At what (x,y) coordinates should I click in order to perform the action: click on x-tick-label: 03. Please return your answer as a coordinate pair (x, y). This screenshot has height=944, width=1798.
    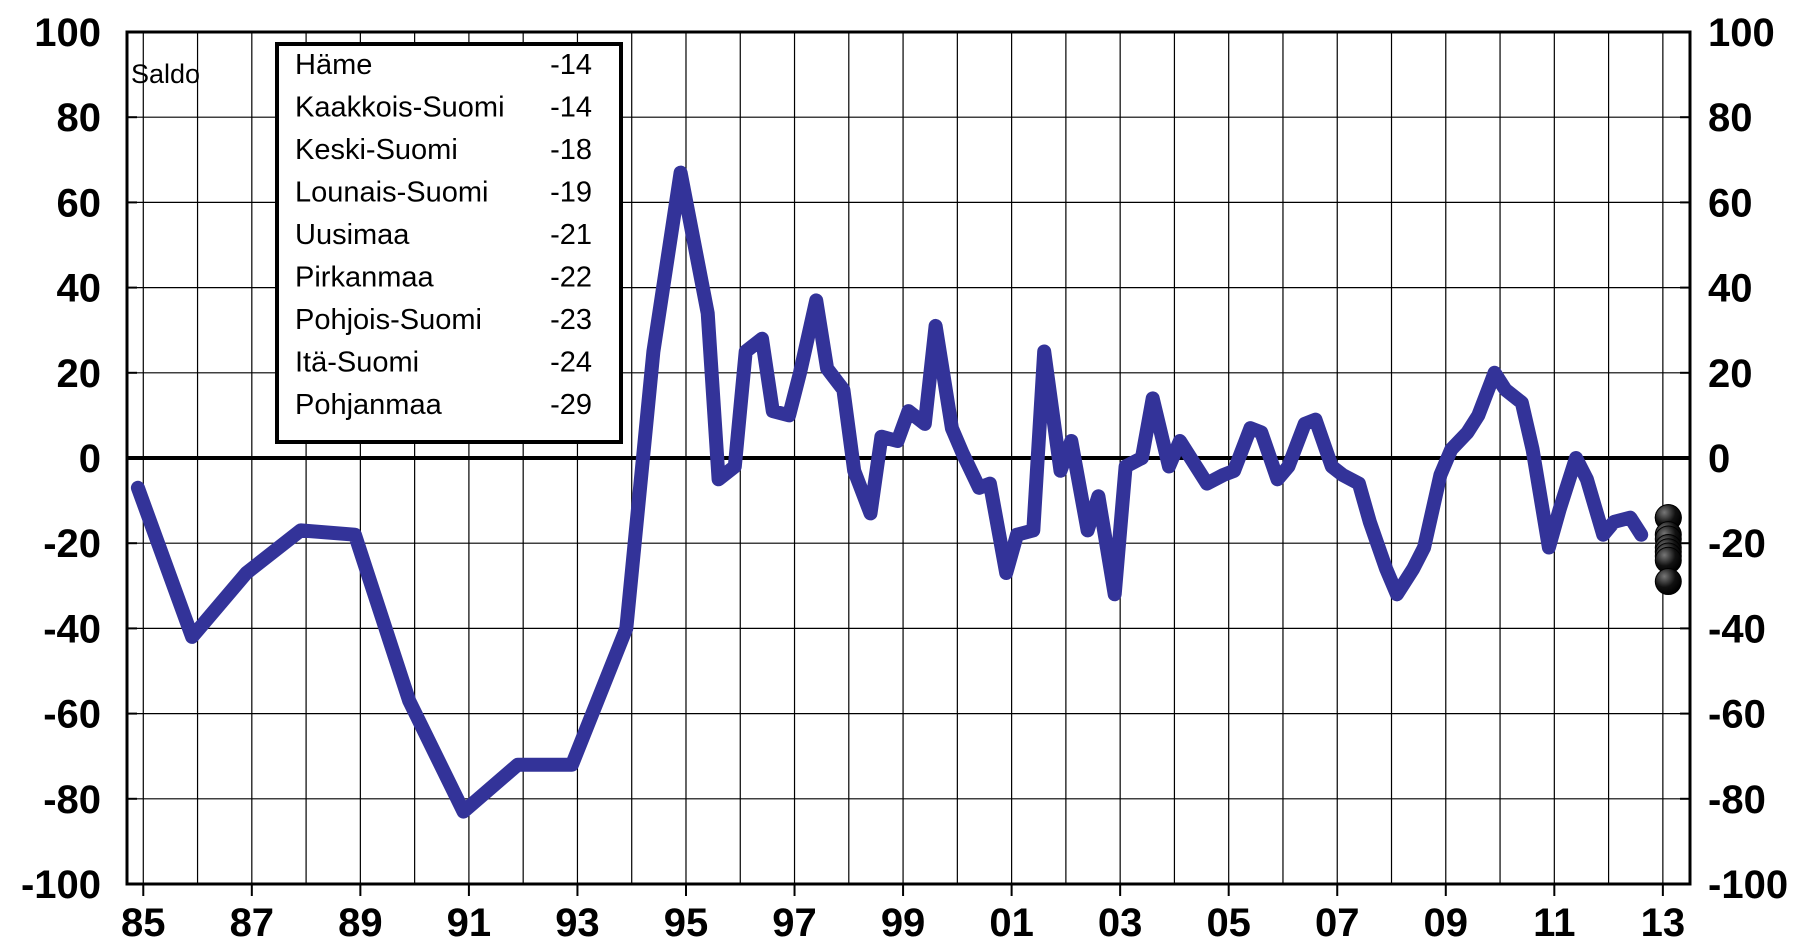
    Looking at the image, I should click on (1120, 922).